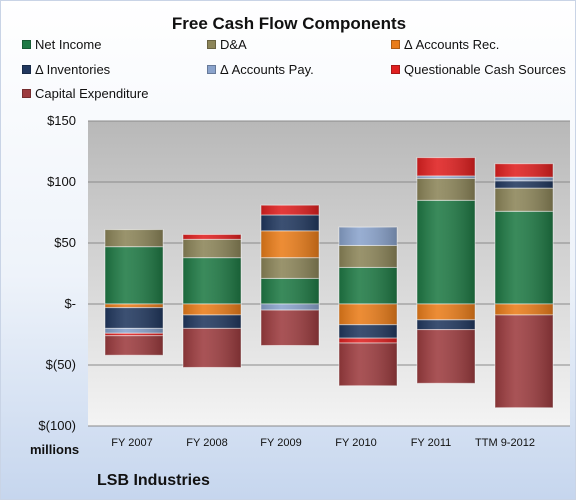 The image size is (578, 502). Describe the element at coordinates (61, 181) in the screenshot. I see `y-tick-label: $100` at that location.